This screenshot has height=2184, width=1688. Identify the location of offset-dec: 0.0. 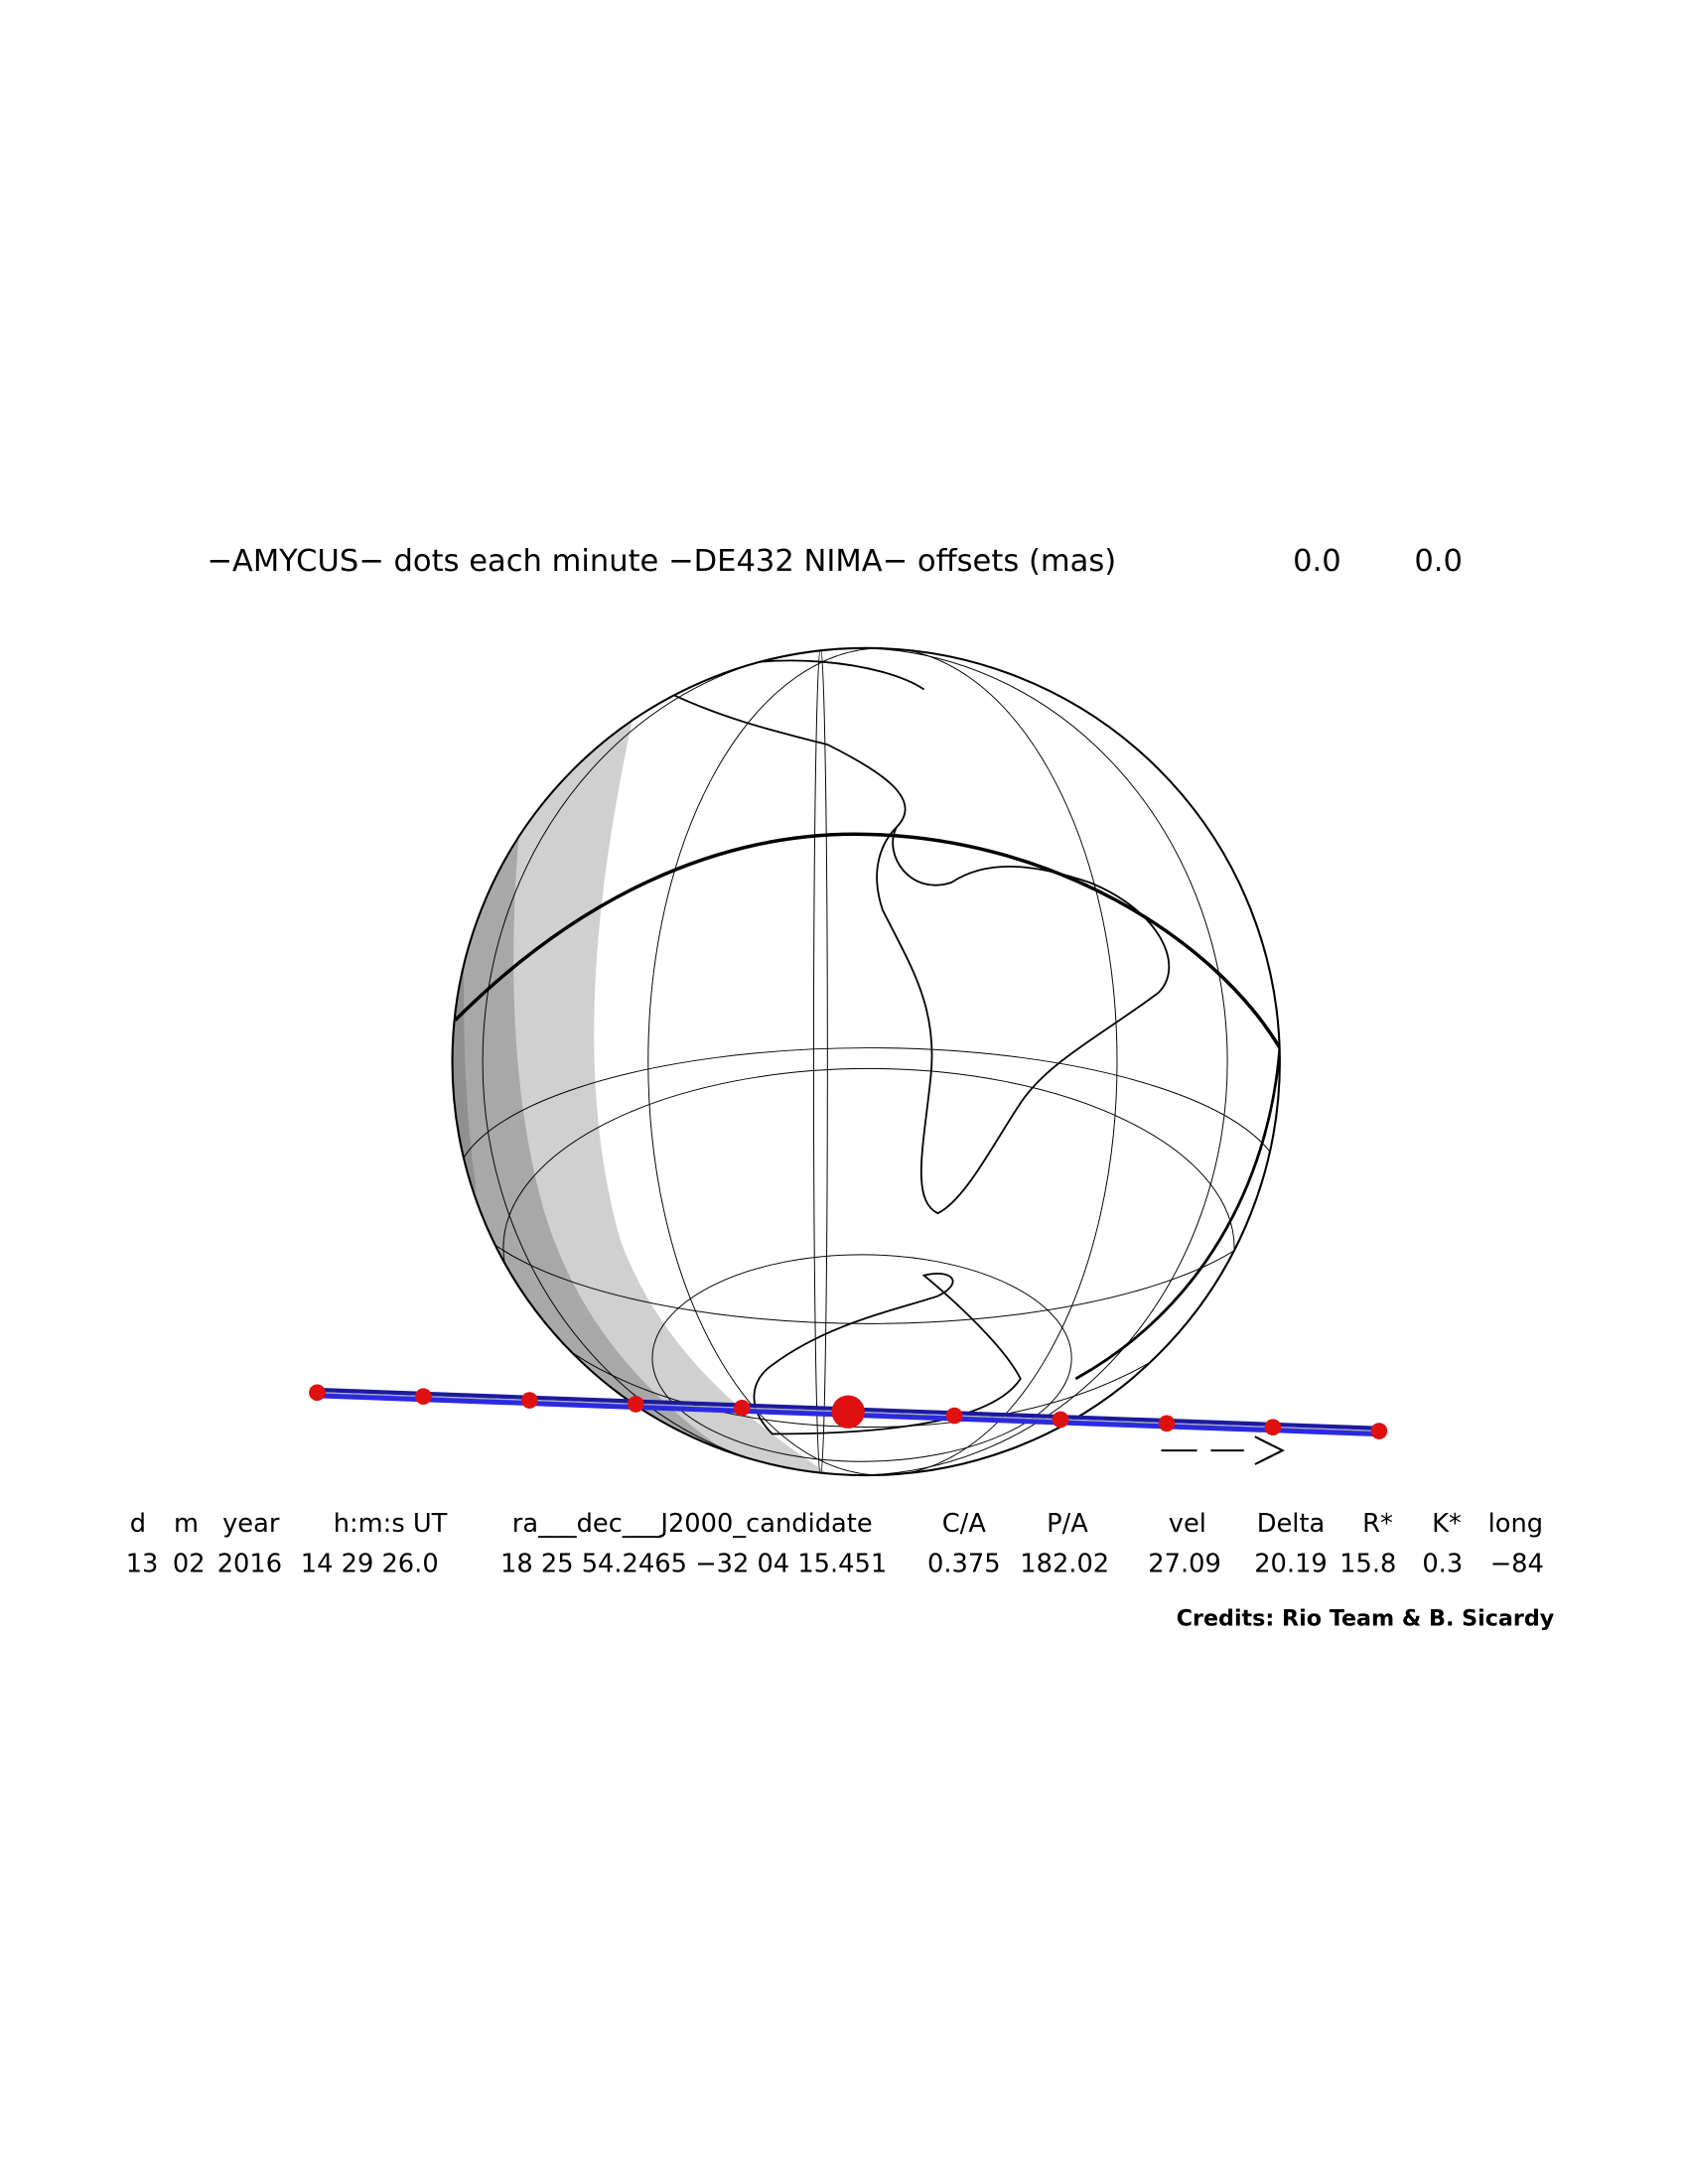
(1438, 561).